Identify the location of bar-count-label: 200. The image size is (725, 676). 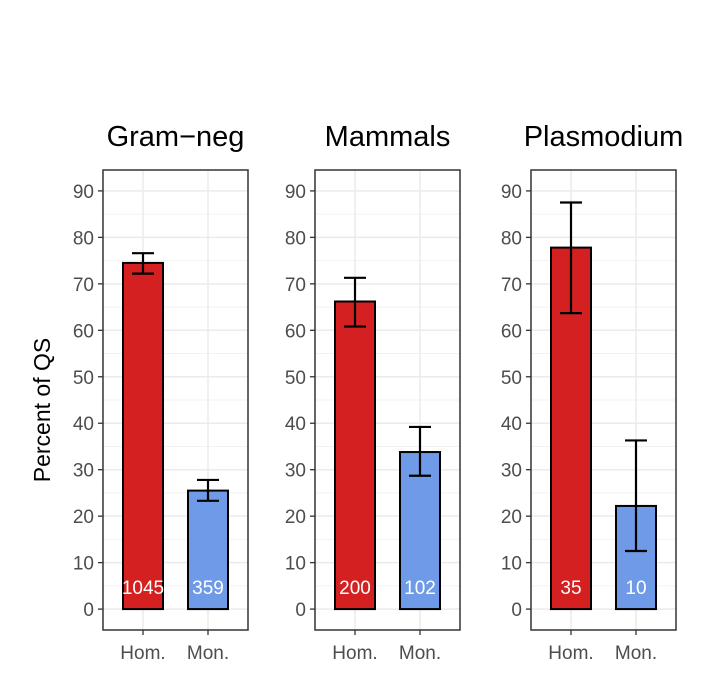
(355, 588).